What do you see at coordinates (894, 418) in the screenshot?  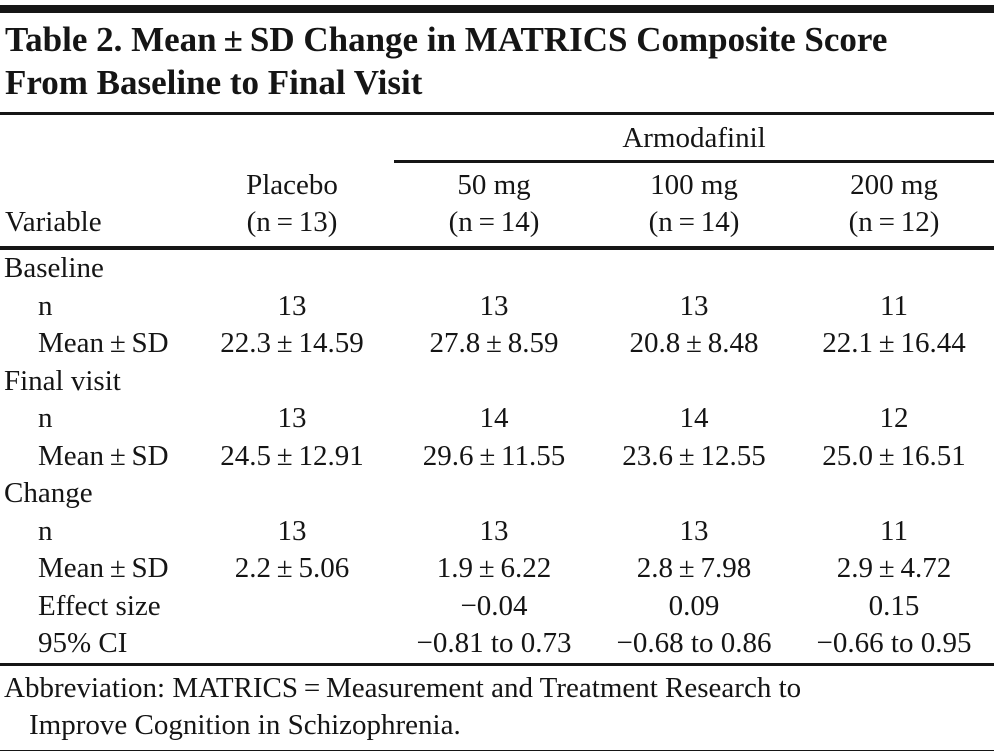 I see `cell: 12` at bounding box center [894, 418].